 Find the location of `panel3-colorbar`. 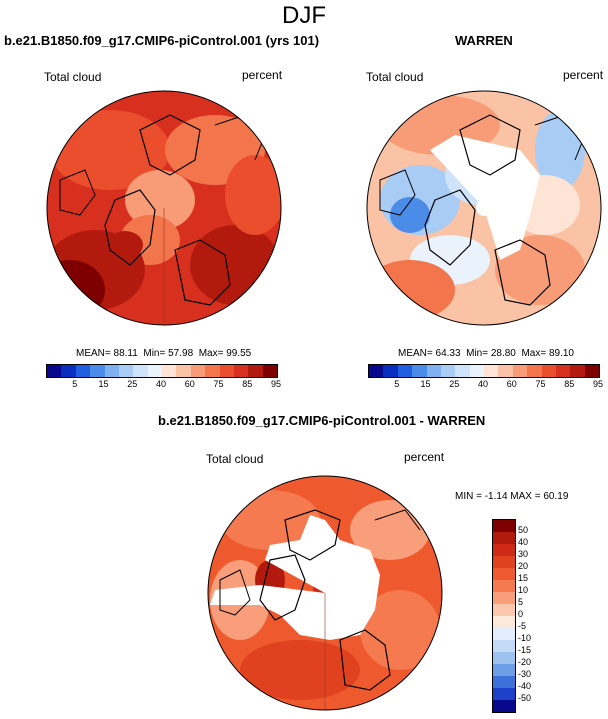

panel3-colorbar is located at coordinates (504, 616).